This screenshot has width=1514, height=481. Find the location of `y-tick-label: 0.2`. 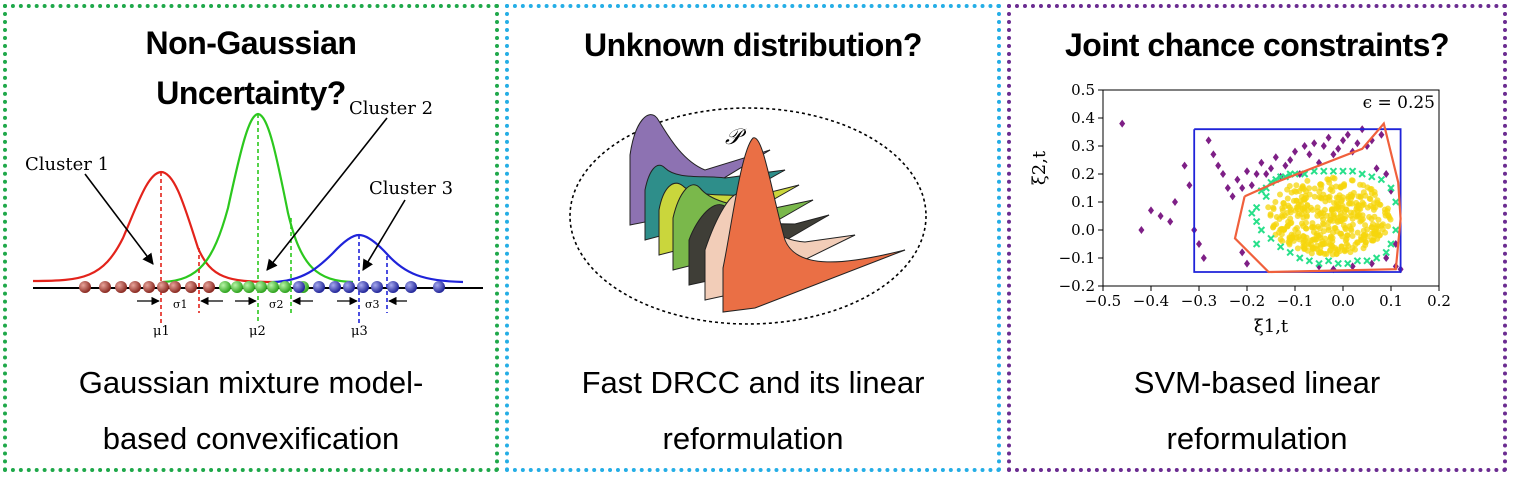

y-tick-label: 0.2 is located at coordinates (1083, 174).